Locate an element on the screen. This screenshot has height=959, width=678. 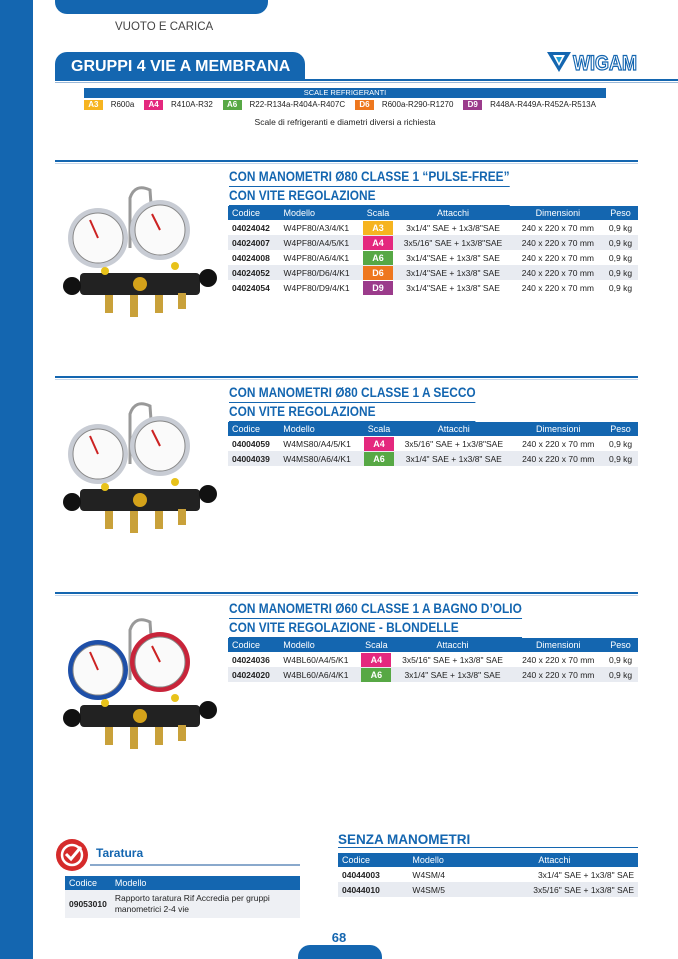
column-header: Peso is located at coordinates (620, 429).